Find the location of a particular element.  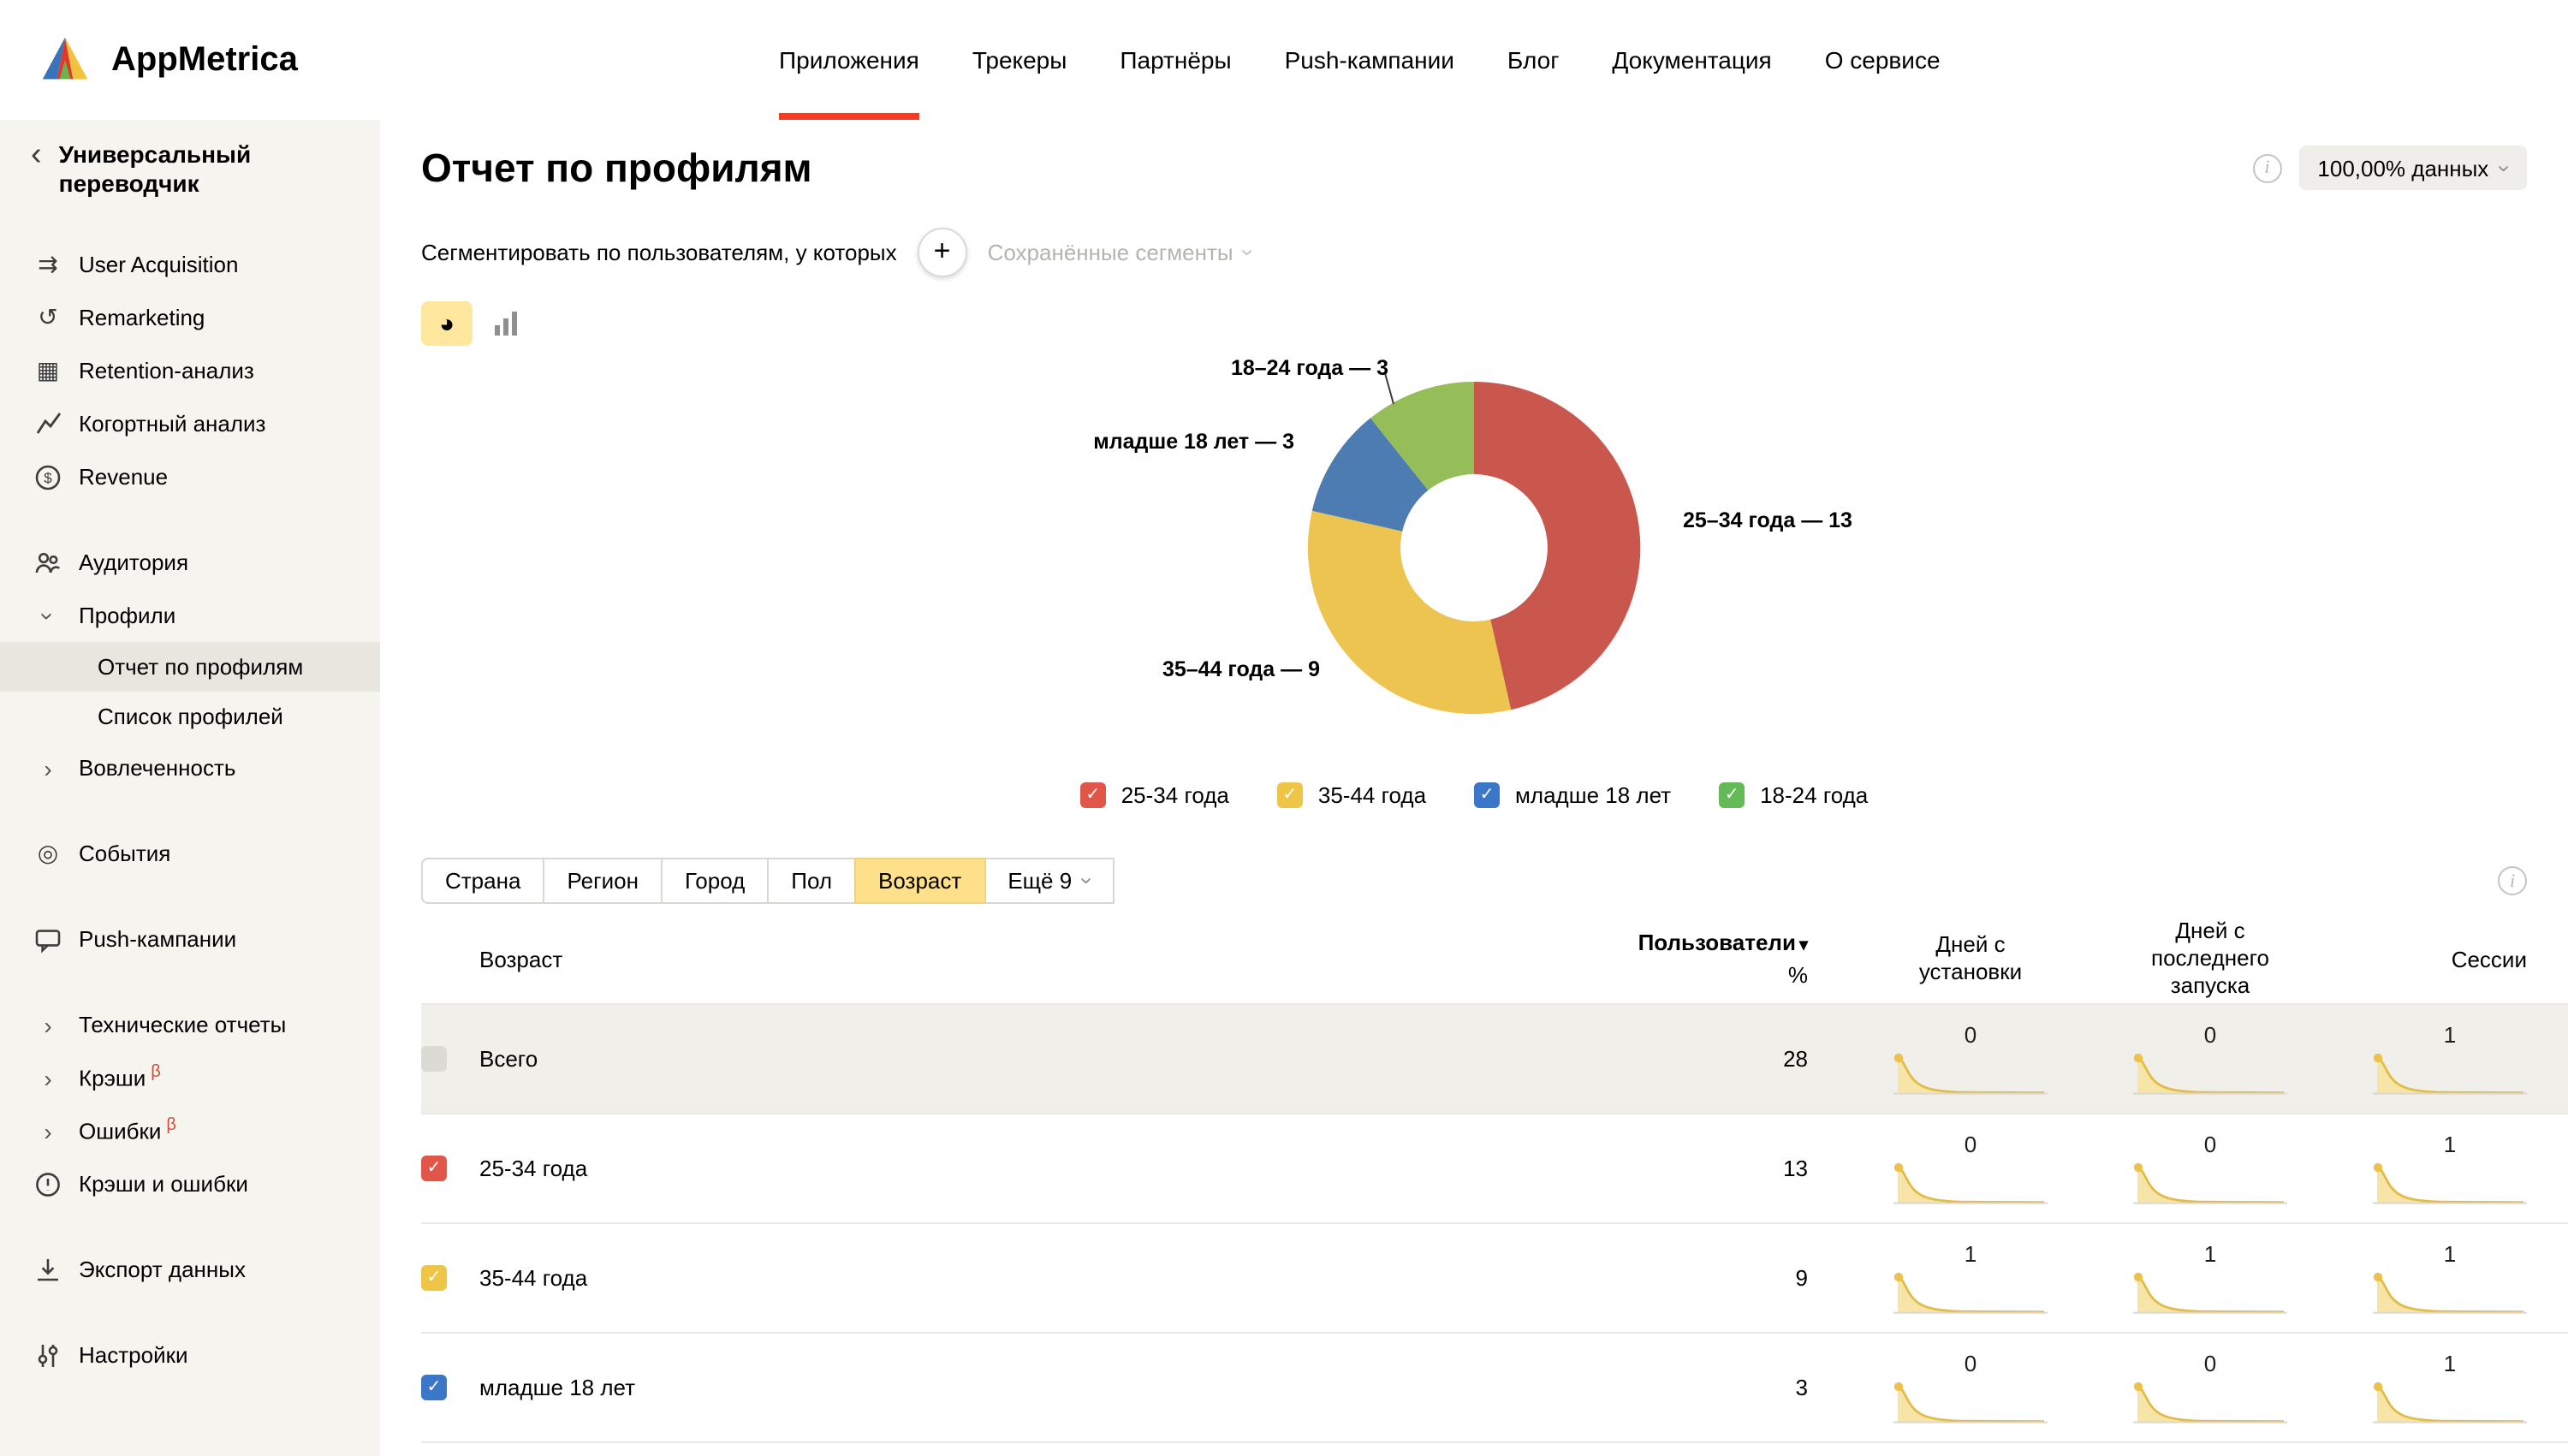

sidebar-item-label: User Acquisition is located at coordinates (159, 264).